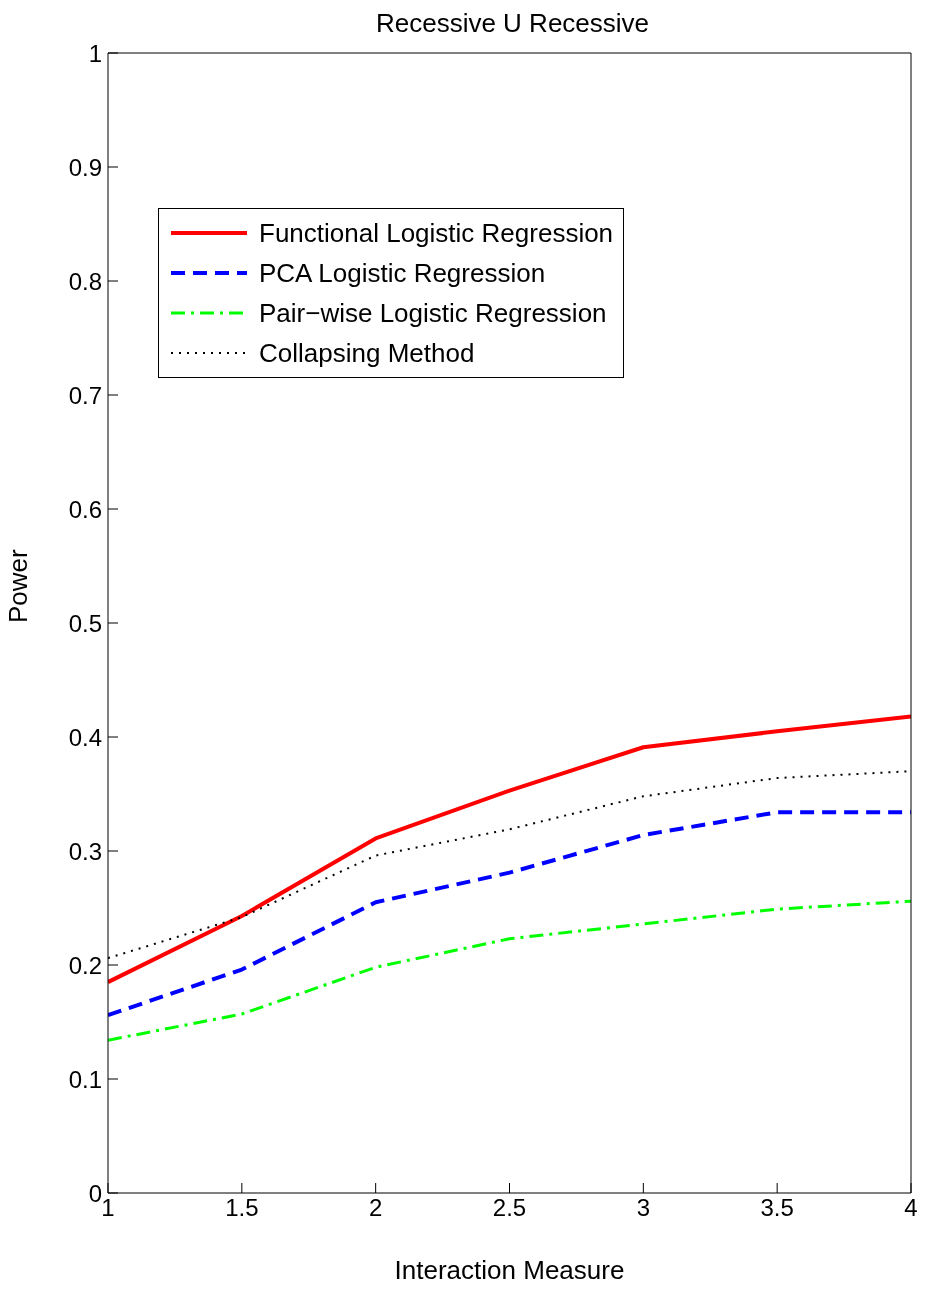 The height and width of the screenshot is (1301, 925). Describe the element at coordinates (85, 395) in the screenshot. I see `y-tick-label: 0.7` at that location.